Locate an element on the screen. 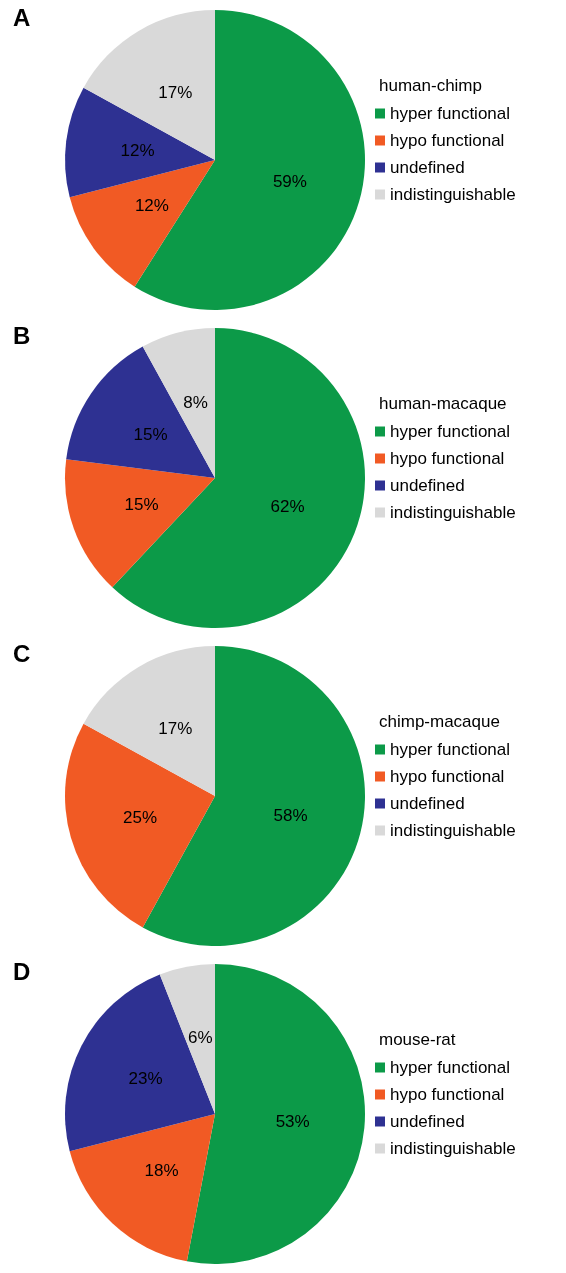 This screenshot has height=1273, width=566. chart-title: B is located at coordinates (22, 335).